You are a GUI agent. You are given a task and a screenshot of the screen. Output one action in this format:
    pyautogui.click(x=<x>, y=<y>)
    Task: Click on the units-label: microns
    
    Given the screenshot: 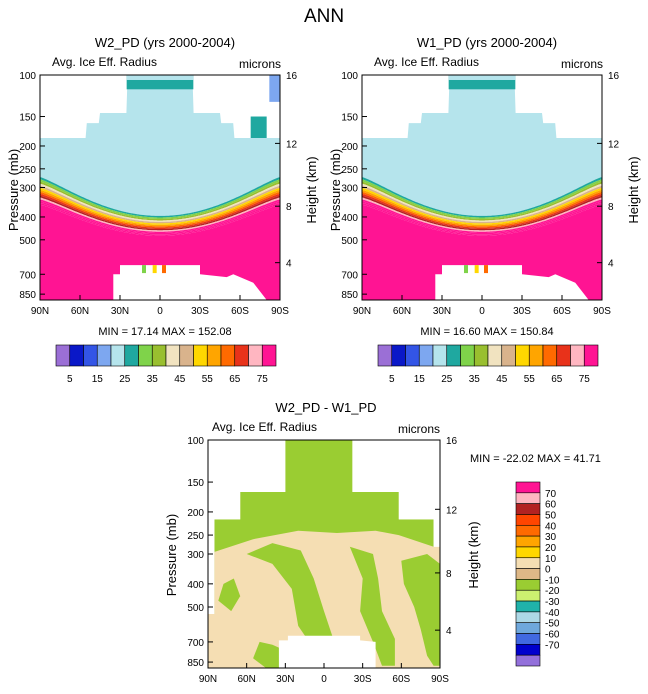 What is the action you would take?
    pyautogui.click(x=419, y=429)
    